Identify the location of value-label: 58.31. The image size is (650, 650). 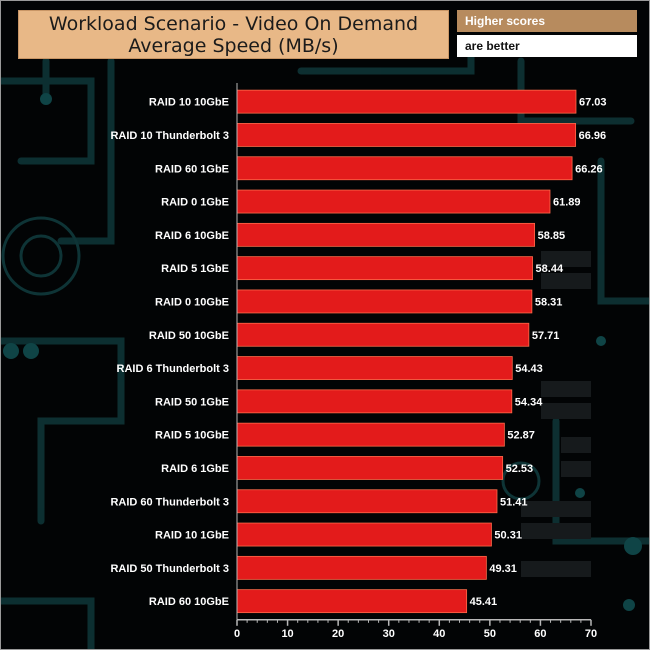
(549, 302).